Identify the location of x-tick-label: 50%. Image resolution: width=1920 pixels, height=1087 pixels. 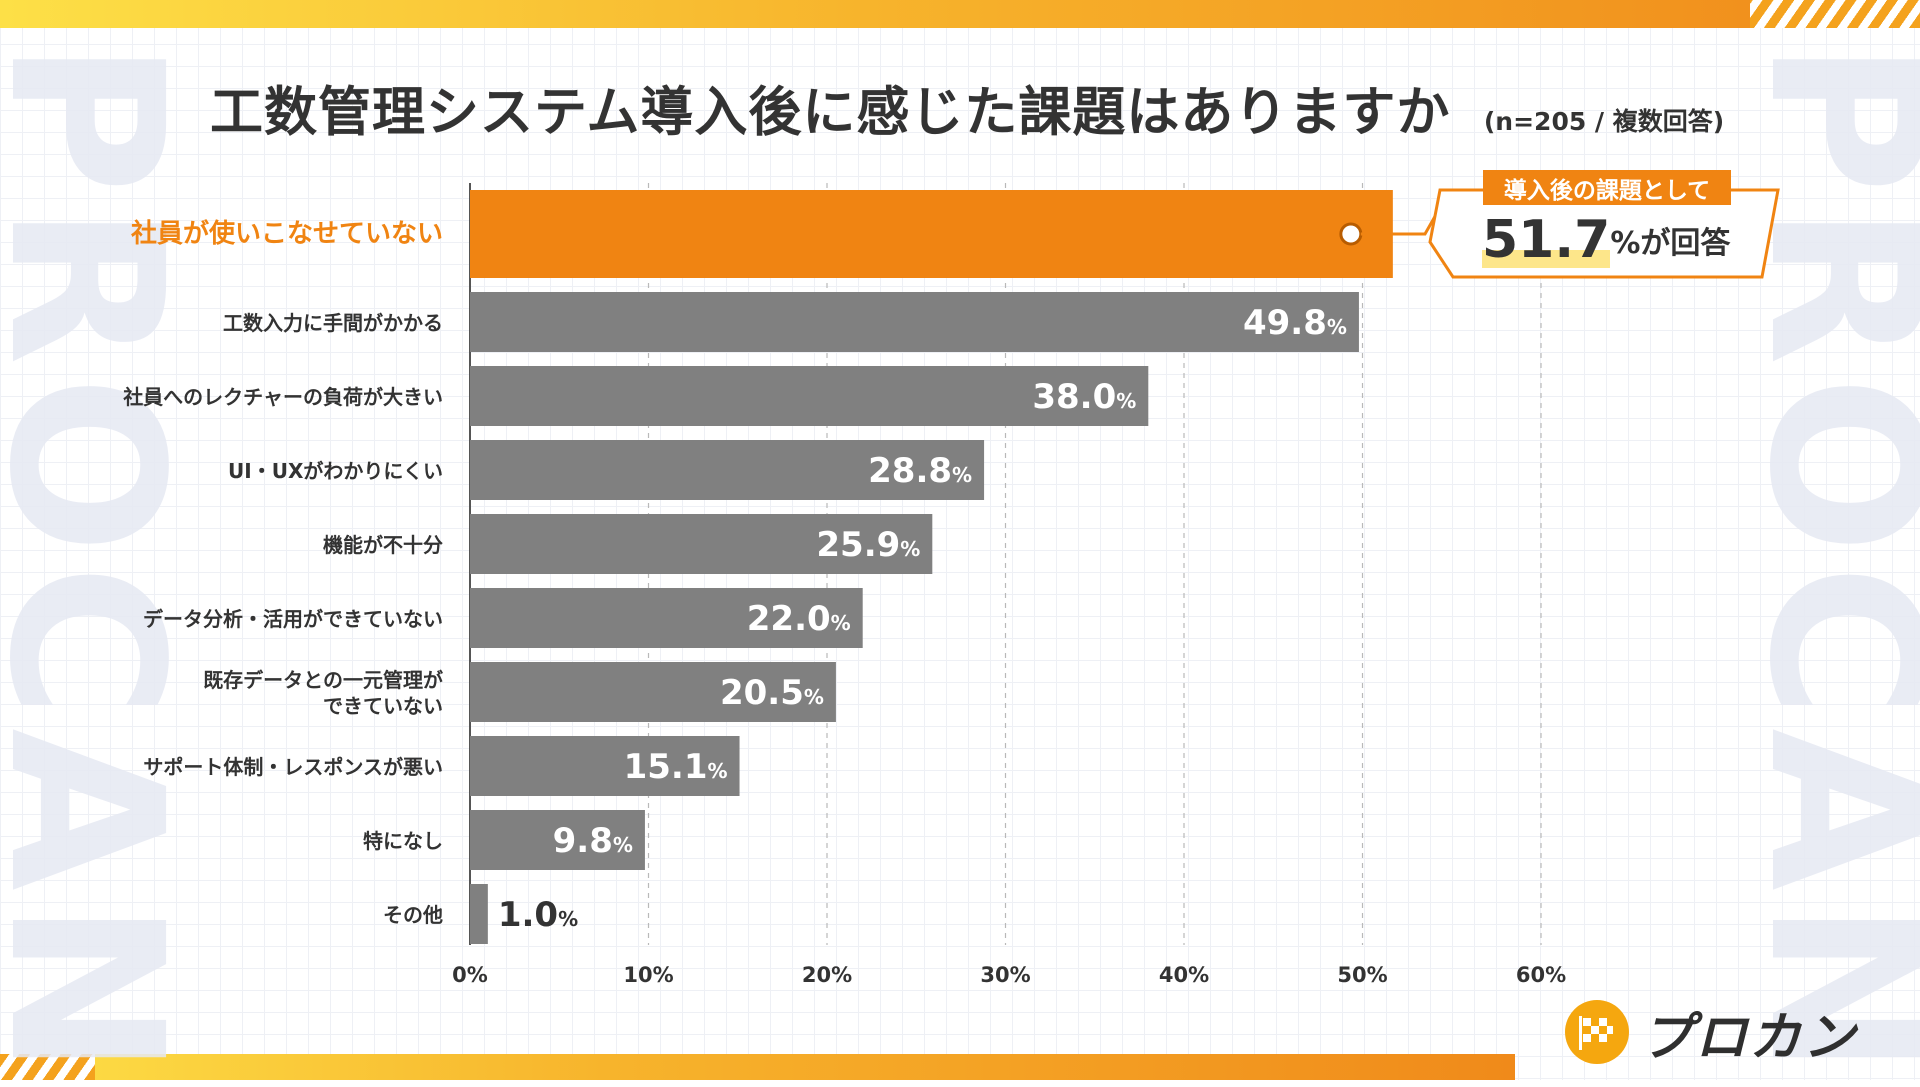
(1362, 975).